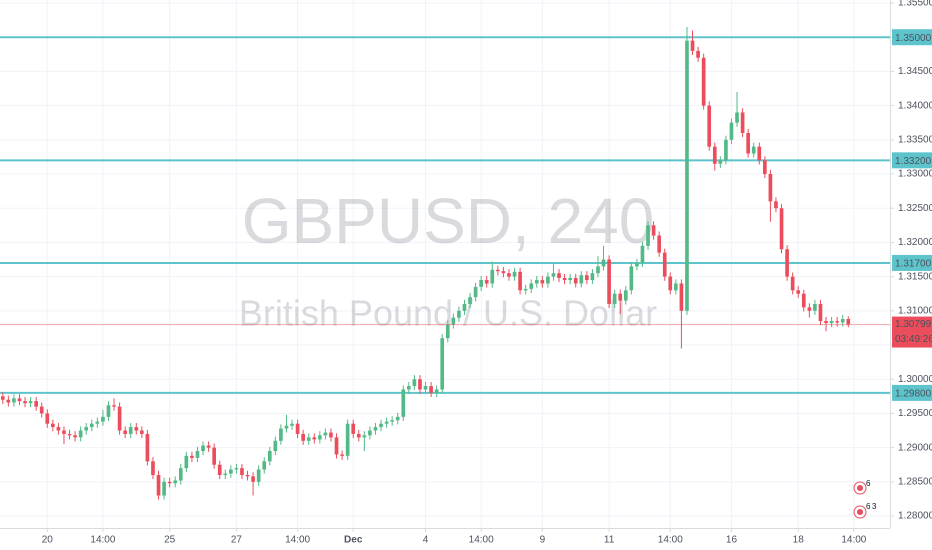 The image size is (932, 550). I want to click on x-tick-label: 11, so click(609, 540).